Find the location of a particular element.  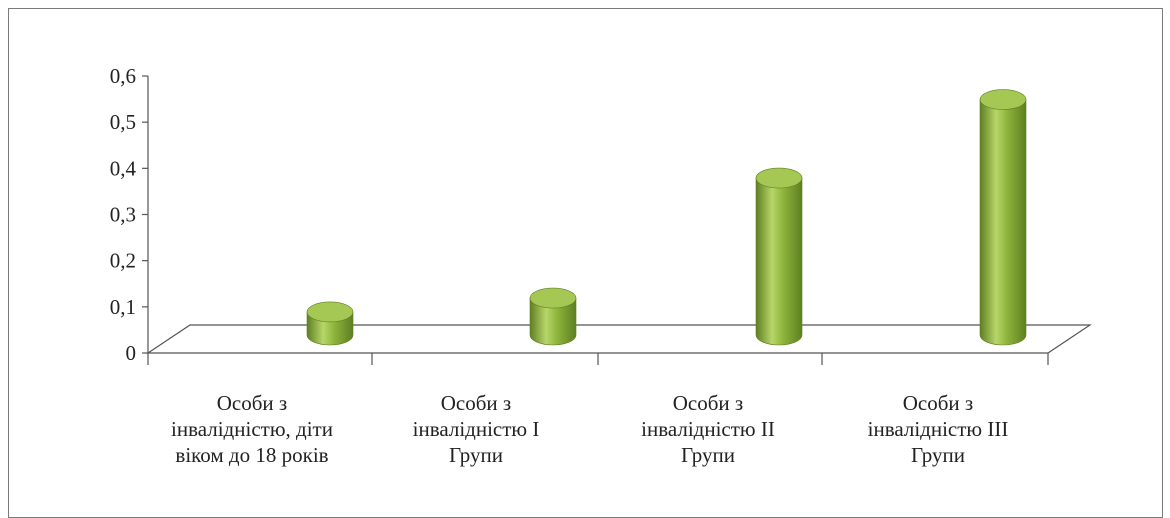

y-tick-label: 0,2 is located at coordinates (123, 261).